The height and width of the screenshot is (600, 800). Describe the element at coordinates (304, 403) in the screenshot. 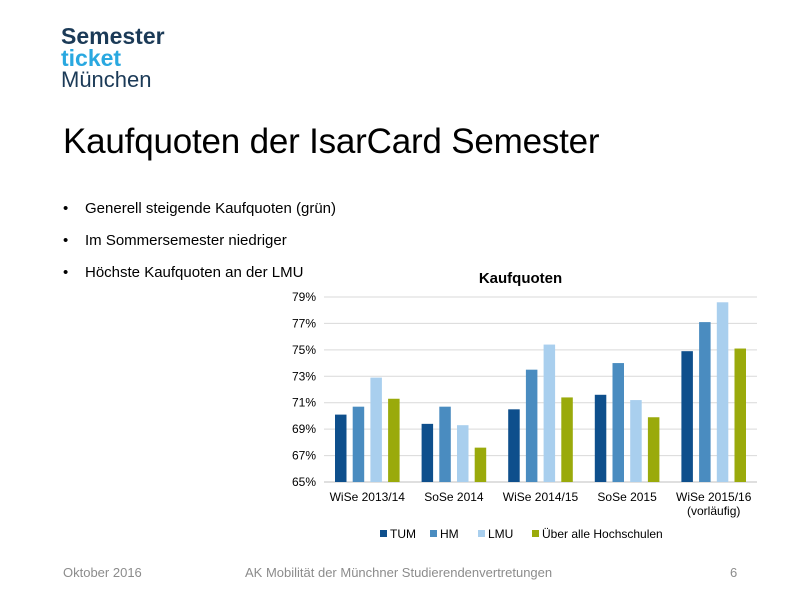

I see `y-tick-label: 71%` at that location.